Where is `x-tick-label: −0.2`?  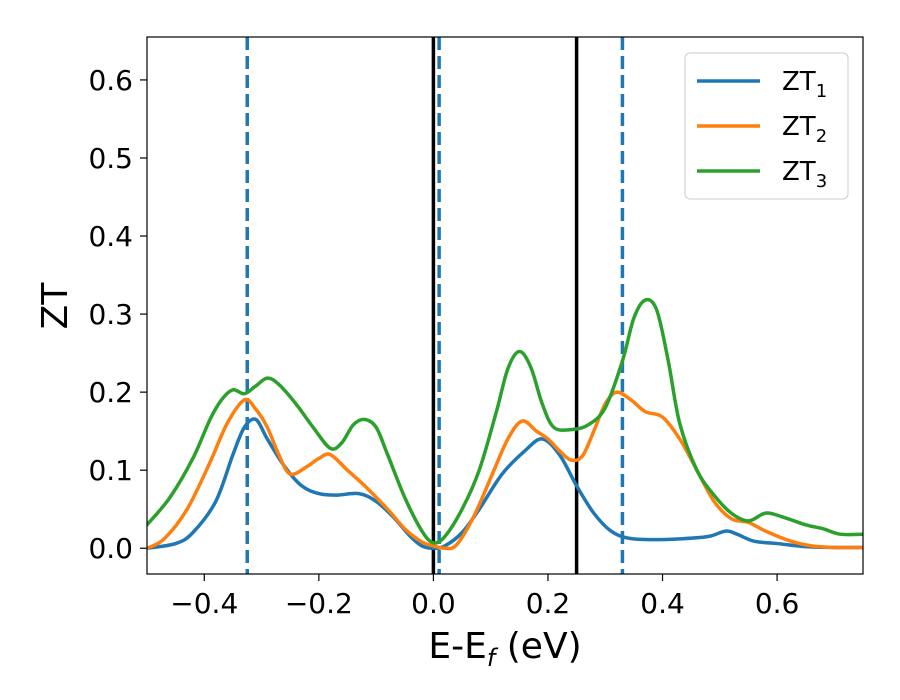
x-tick-label: −0.2 is located at coordinates (319, 603).